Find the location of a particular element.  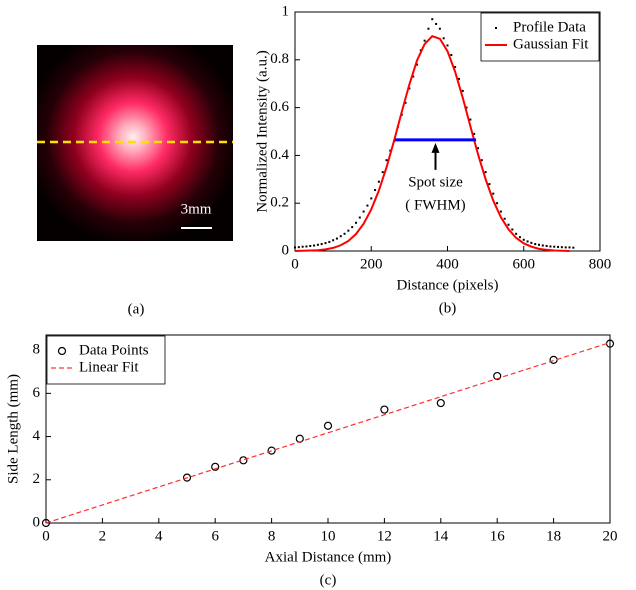

annotation: ( FWHM) is located at coordinates (435, 205).